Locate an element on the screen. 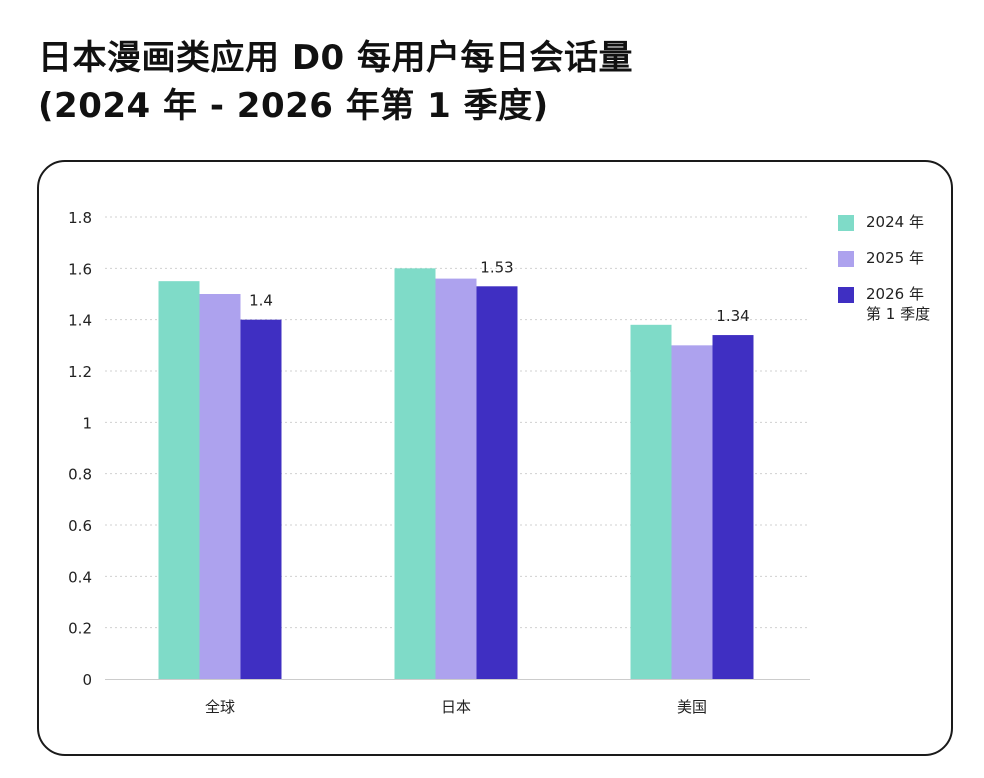  data-label: 1.4 is located at coordinates (261, 301).